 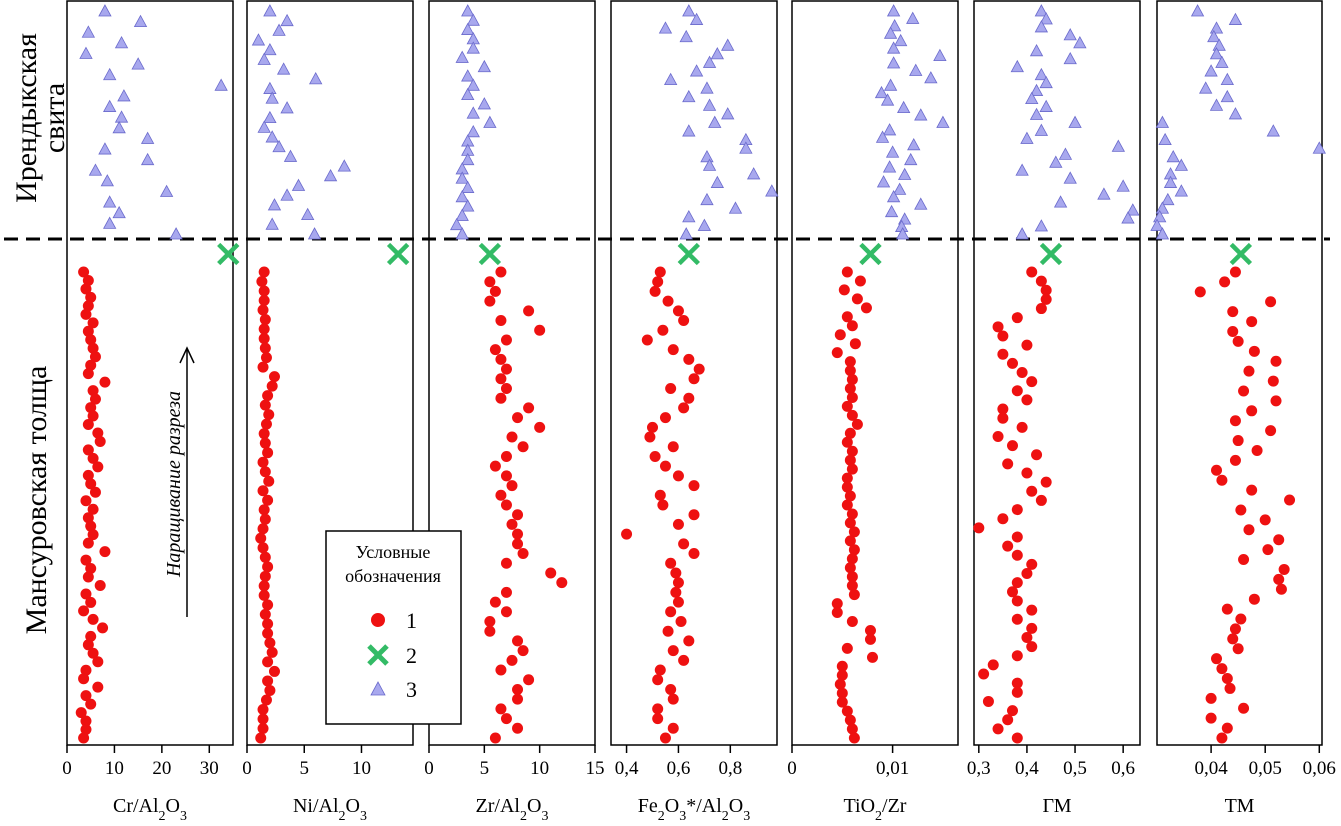 I want to click on x-tick-label-3-1: 0, so click(x=429, y=768).